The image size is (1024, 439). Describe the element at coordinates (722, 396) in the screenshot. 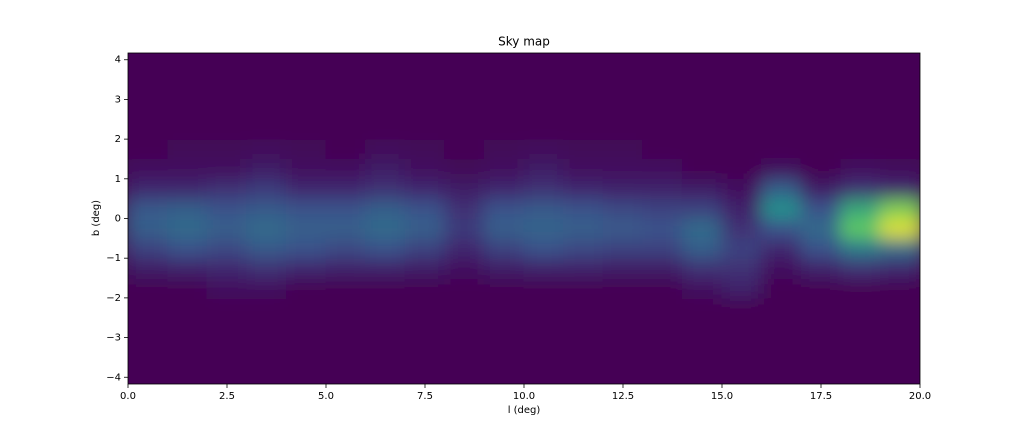

I see `x-tick-label: 15.0` at that location.